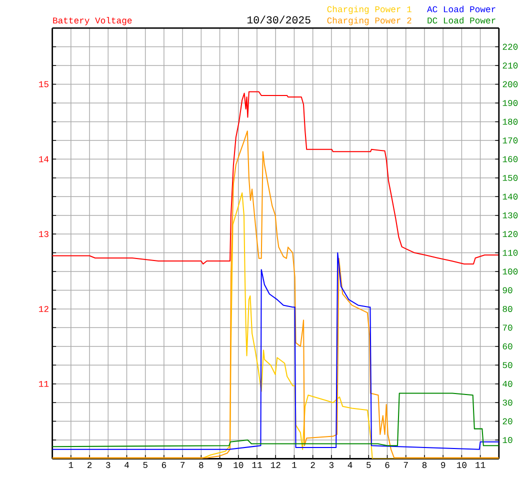  What do you see at coordinates (43, 309) in the screenshot?
I see `y-tick-label: 12` at bounding box center [43, 309].